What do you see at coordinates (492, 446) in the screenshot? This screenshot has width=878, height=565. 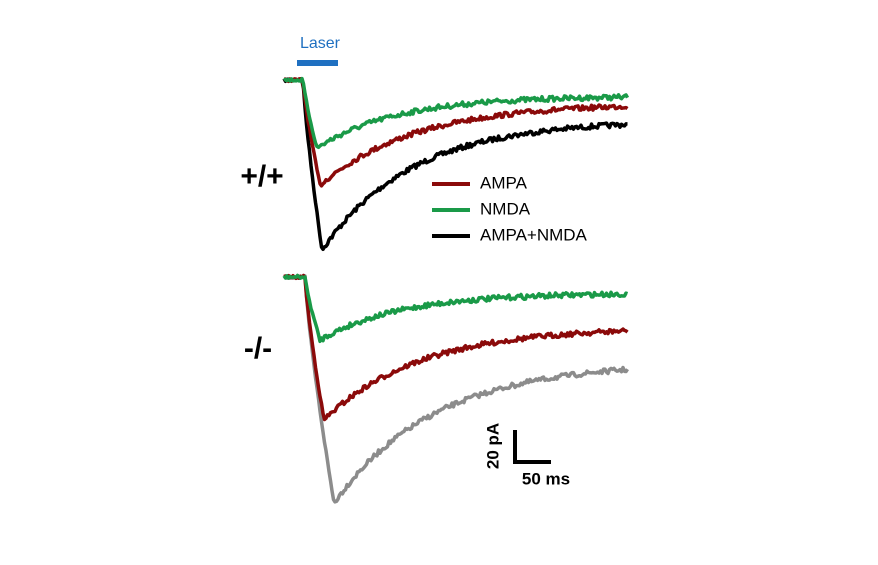 I see `scale-bar-label: 20 pA` at bounding box center [492, 446].